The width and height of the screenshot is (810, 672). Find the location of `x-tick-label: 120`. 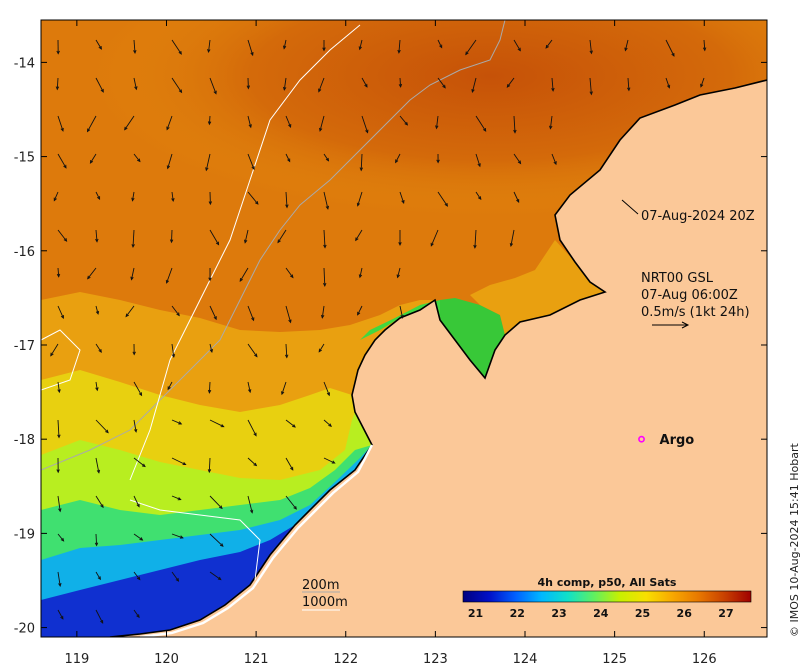

x-tick-label: 120 is located at coordinates (166, 659).